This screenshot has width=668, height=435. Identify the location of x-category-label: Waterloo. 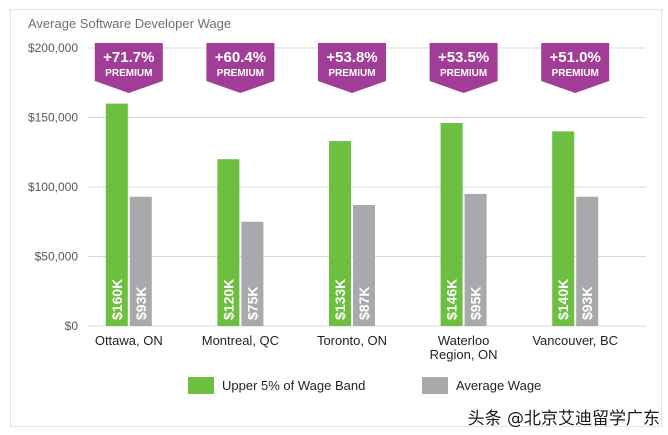
(464, 340).